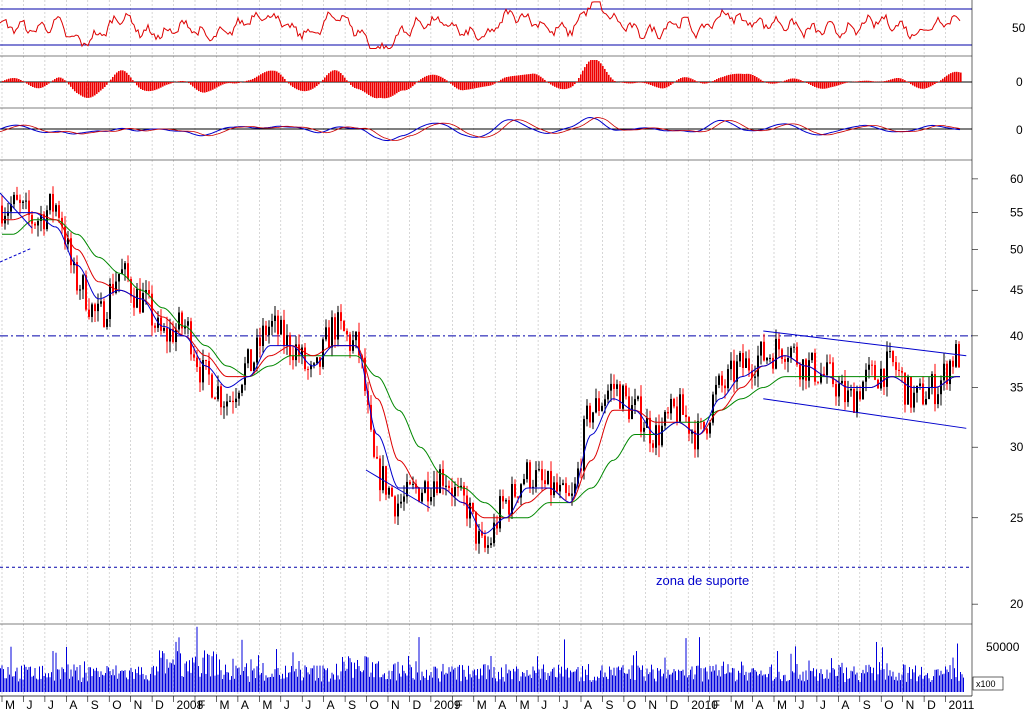 This screenshot has height=711, width=1030. Describe the element at coordinates (1017, 518) in the screenshot. I see `price-tick-label: 25` at that location.